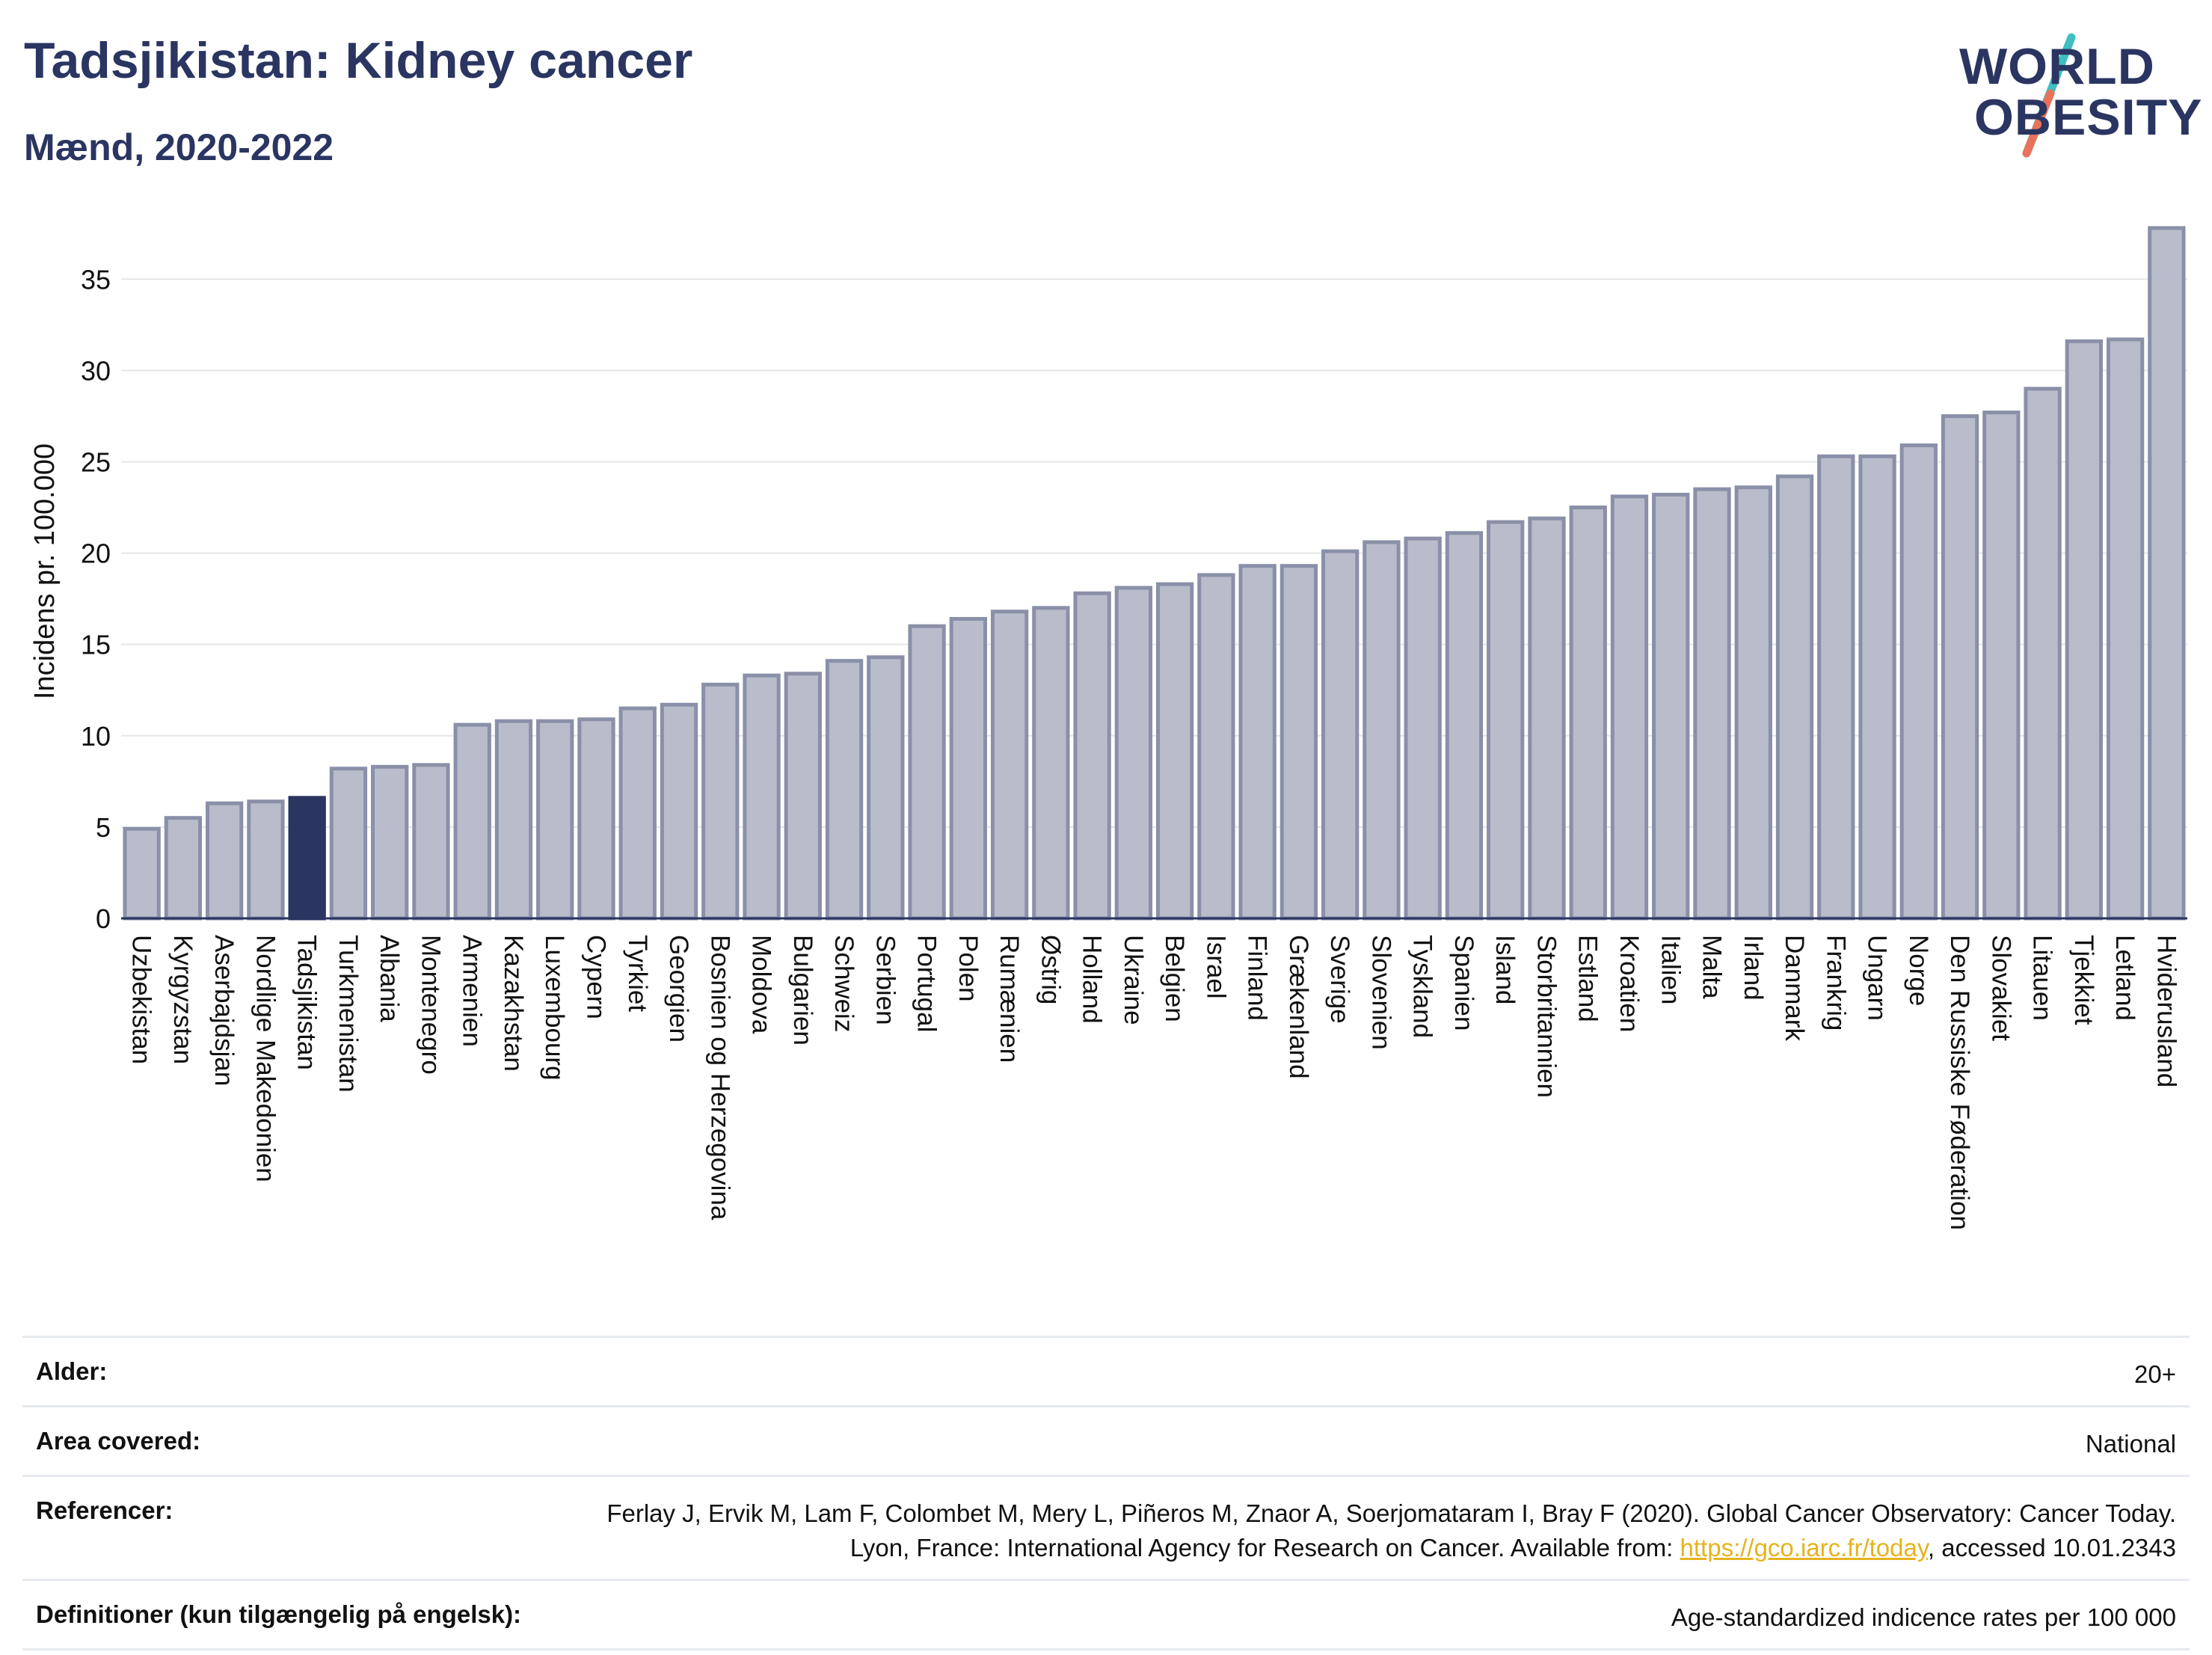 Image resolution: width=2212 pixels, height=1655 pixels. Describe the element at coordinates (885, 980) in the screenshot. I see `x-tick-label: Serbien` at that location.